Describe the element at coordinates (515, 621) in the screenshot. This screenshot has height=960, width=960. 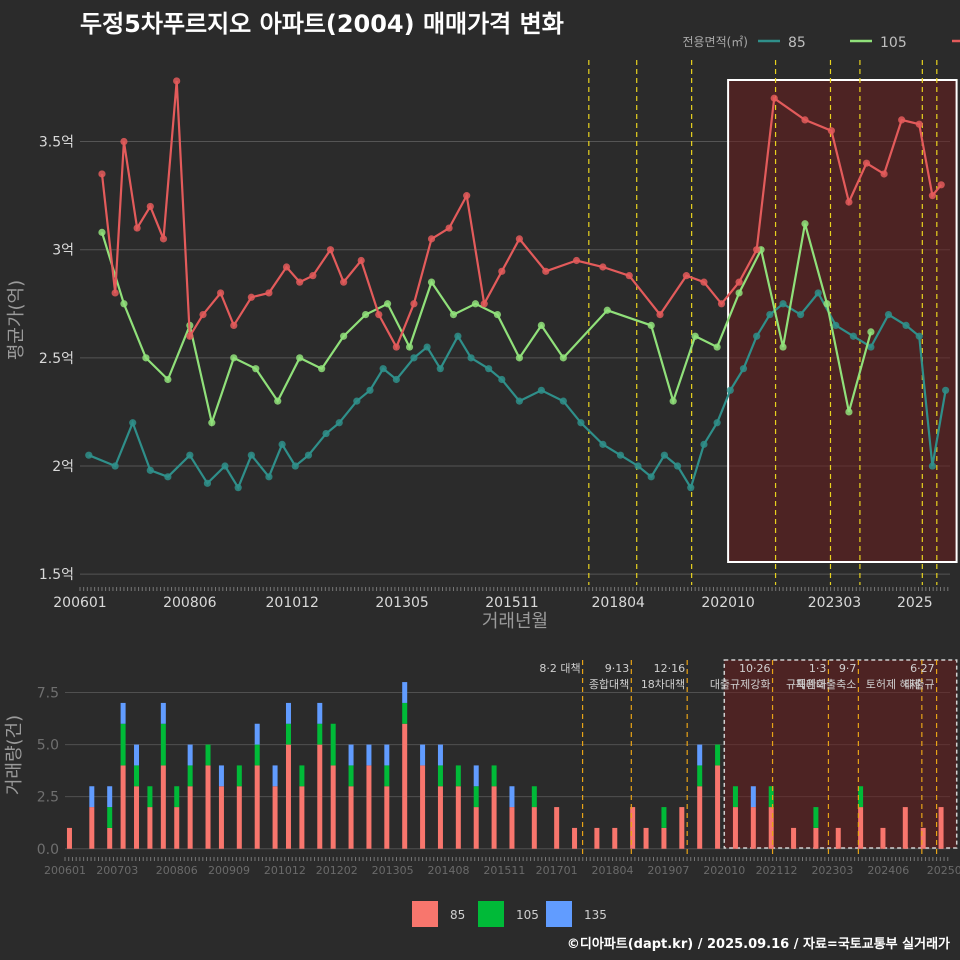
I see `price-xaxis-label: 거래년월` at that location.